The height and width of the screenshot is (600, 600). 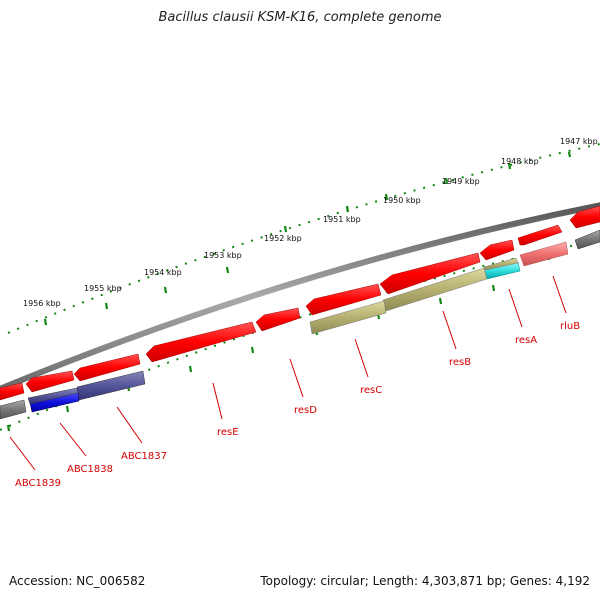 I want to click on kbp-label: 1947 kbp, so click(x=579, y=141).